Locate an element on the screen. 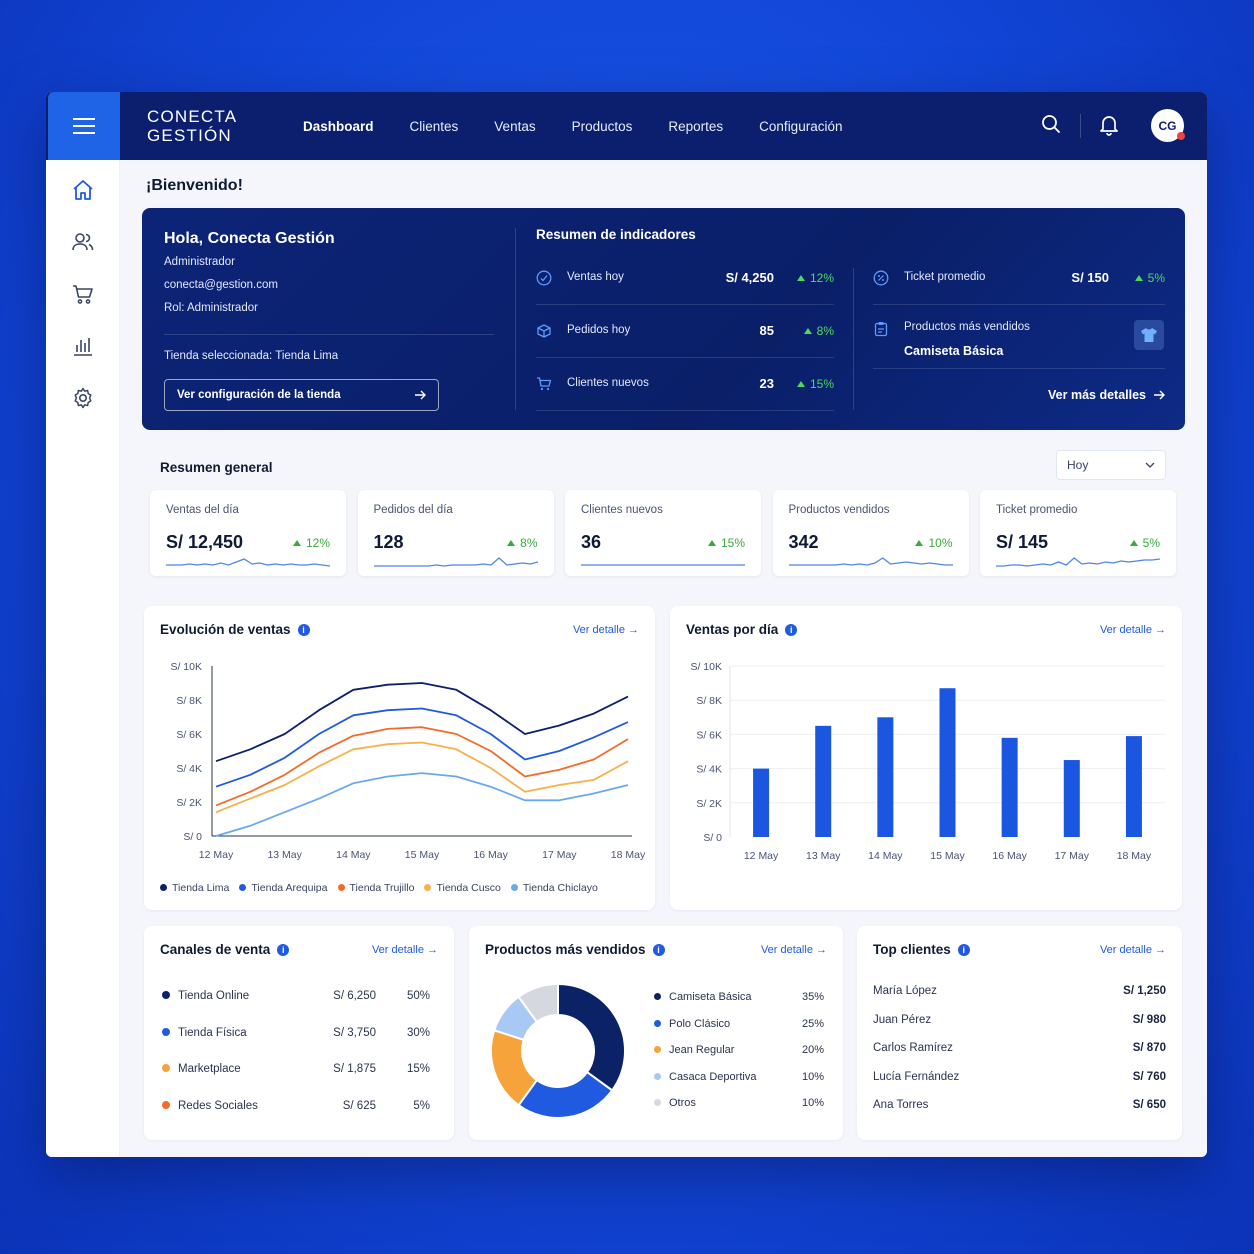  legend-item: Tienda Chiclayo is located at coordinates (554, 888).